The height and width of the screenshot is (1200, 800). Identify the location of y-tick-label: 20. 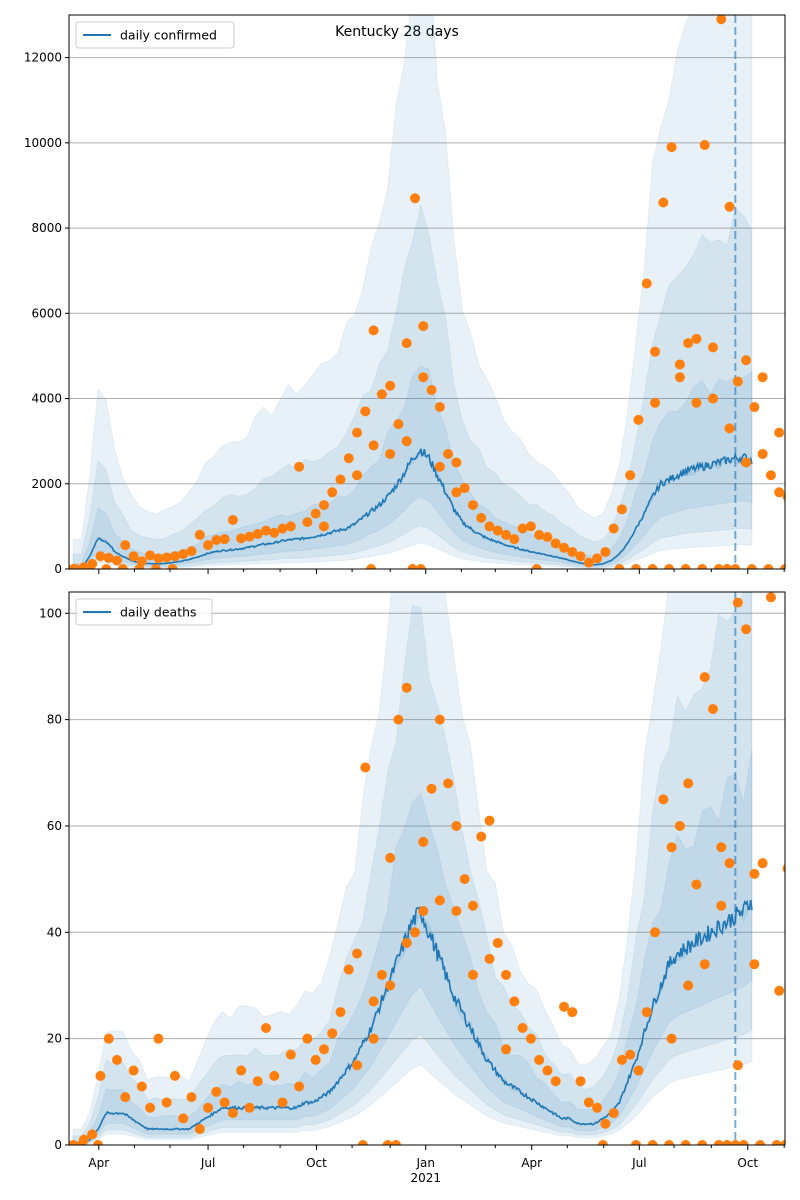
(54, 1039).